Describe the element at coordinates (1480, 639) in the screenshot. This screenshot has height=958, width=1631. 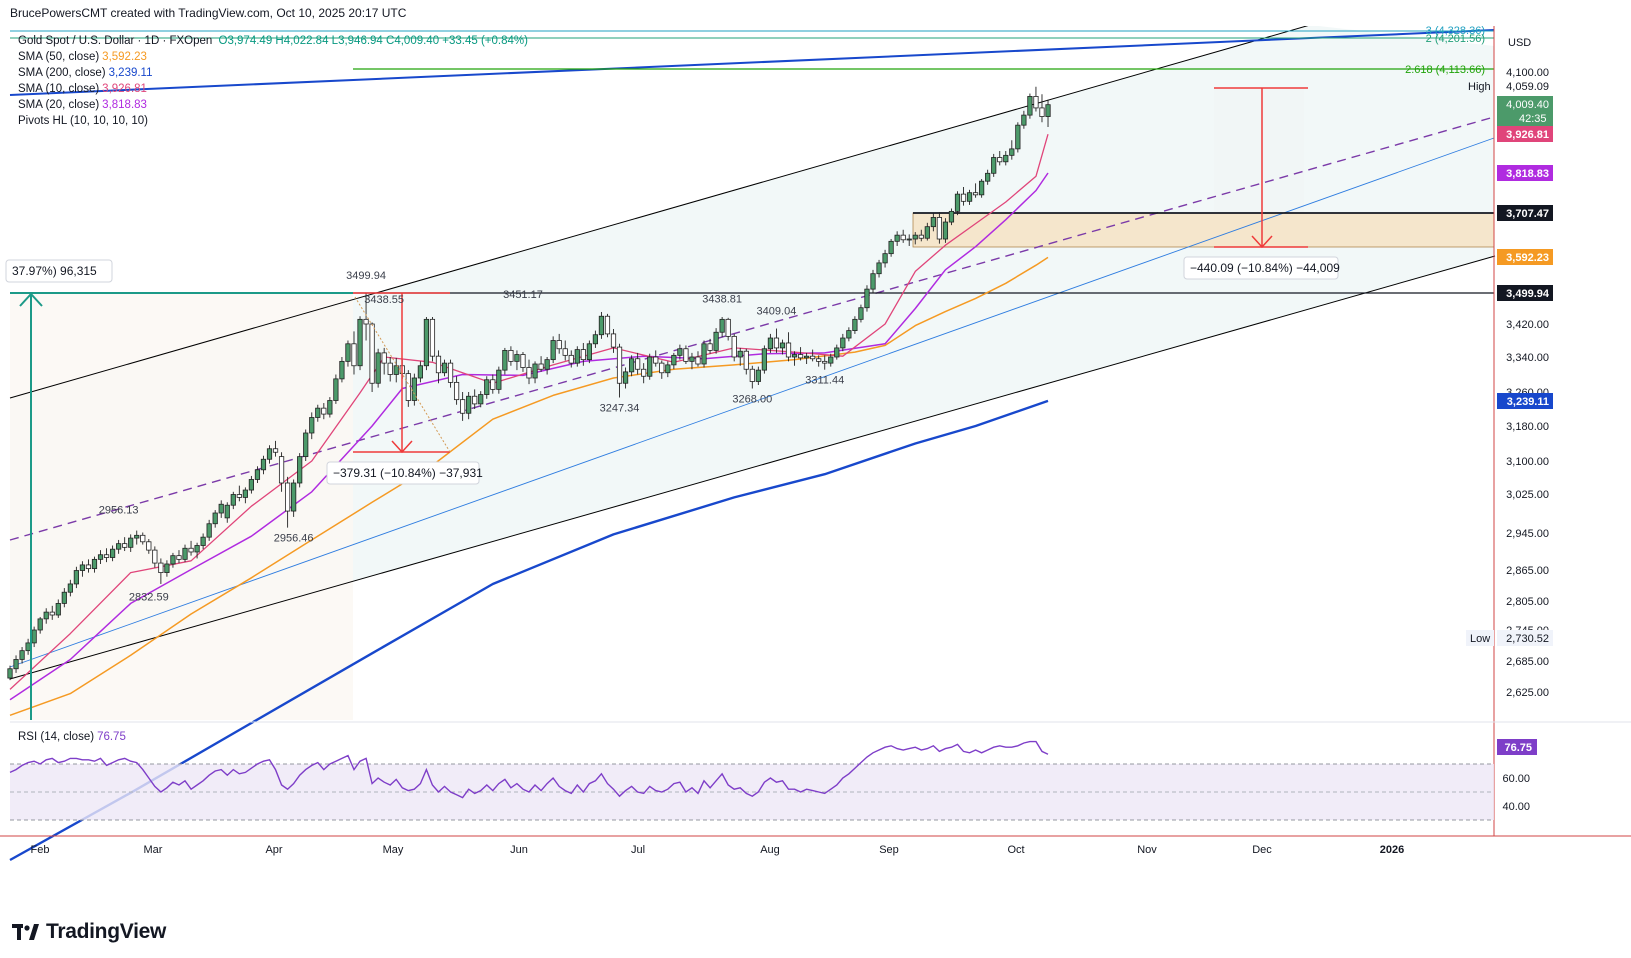
I see `low-label: Low` at that location.